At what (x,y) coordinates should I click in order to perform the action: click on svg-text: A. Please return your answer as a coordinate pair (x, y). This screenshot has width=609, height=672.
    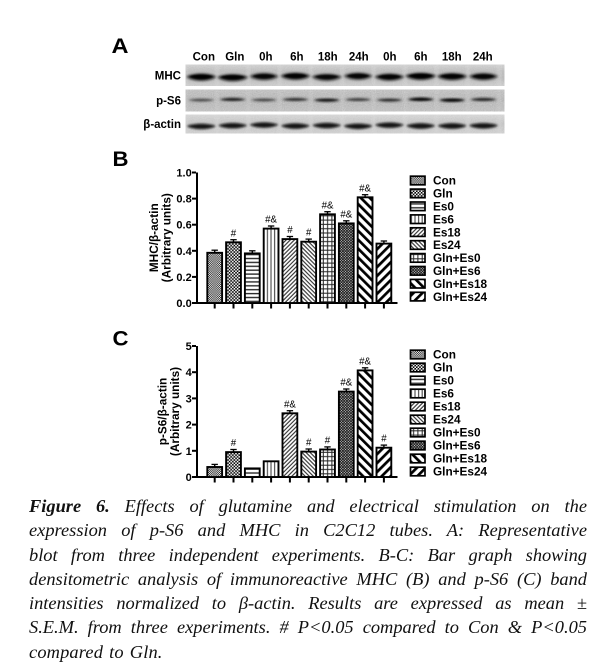
    Looking at the image, I should click on (120, 46).